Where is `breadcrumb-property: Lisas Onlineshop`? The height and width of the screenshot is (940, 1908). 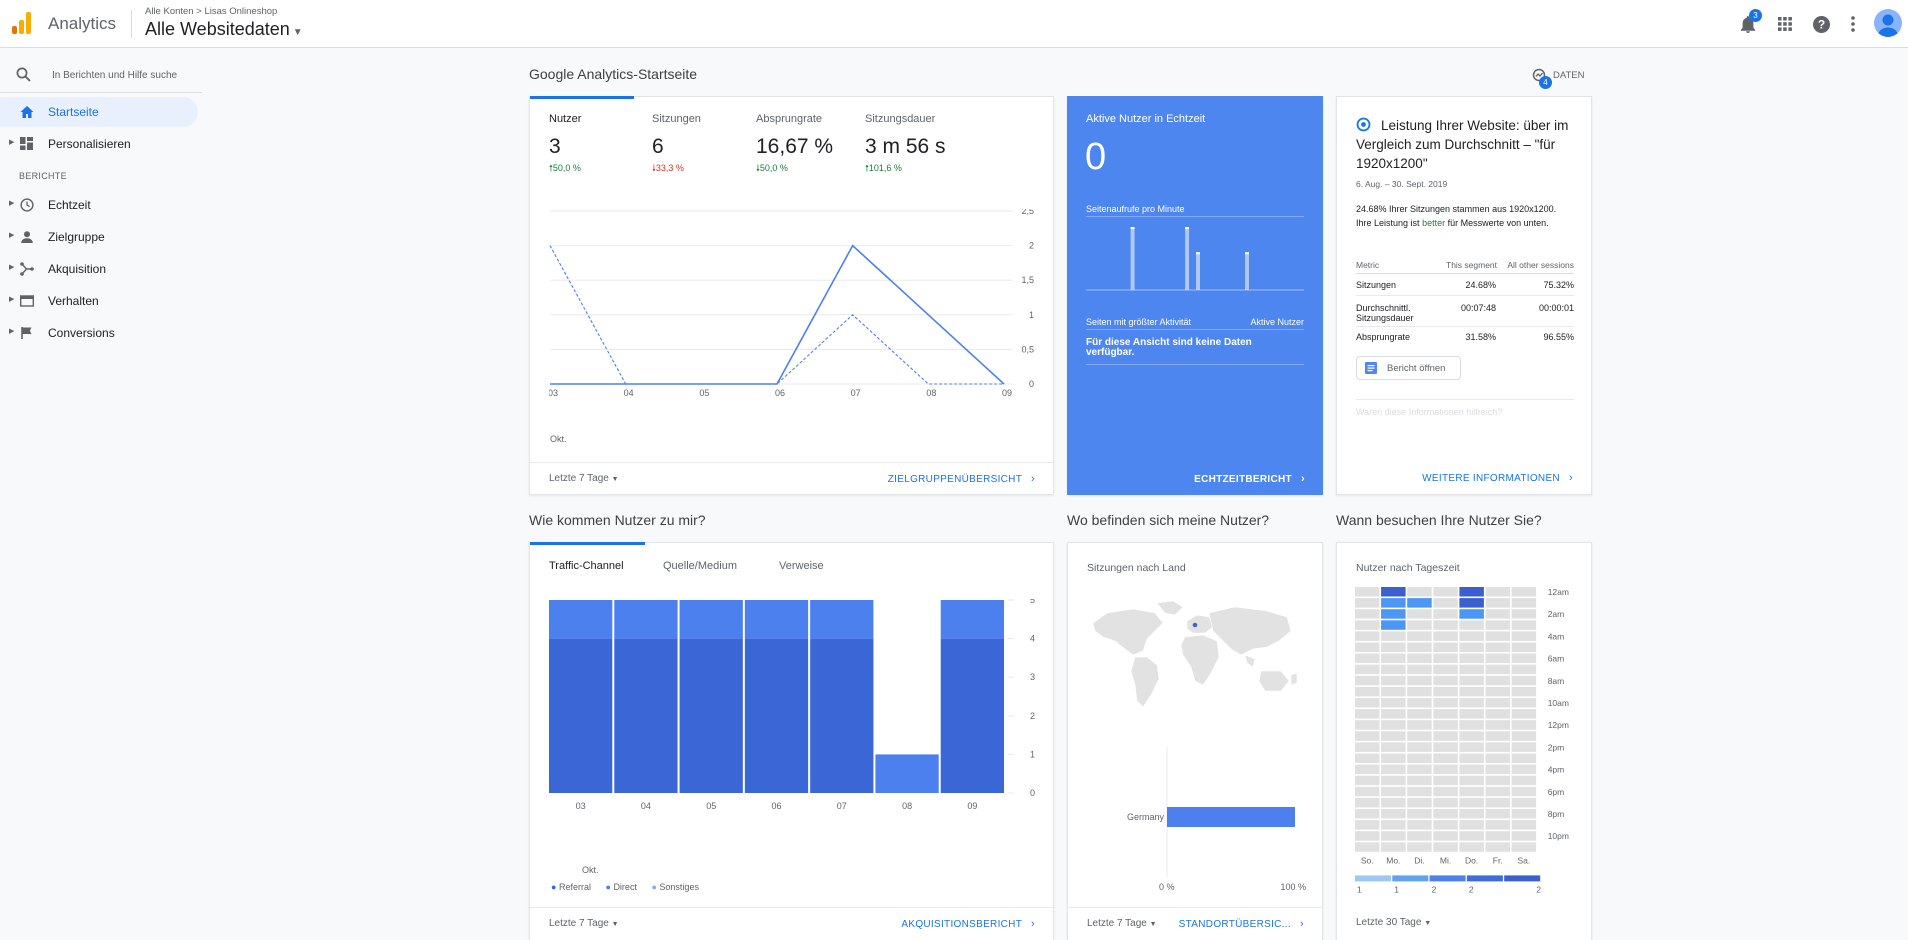
breadcrumb-property: Lisas Onlineshop is located at coordinates (241, 11).